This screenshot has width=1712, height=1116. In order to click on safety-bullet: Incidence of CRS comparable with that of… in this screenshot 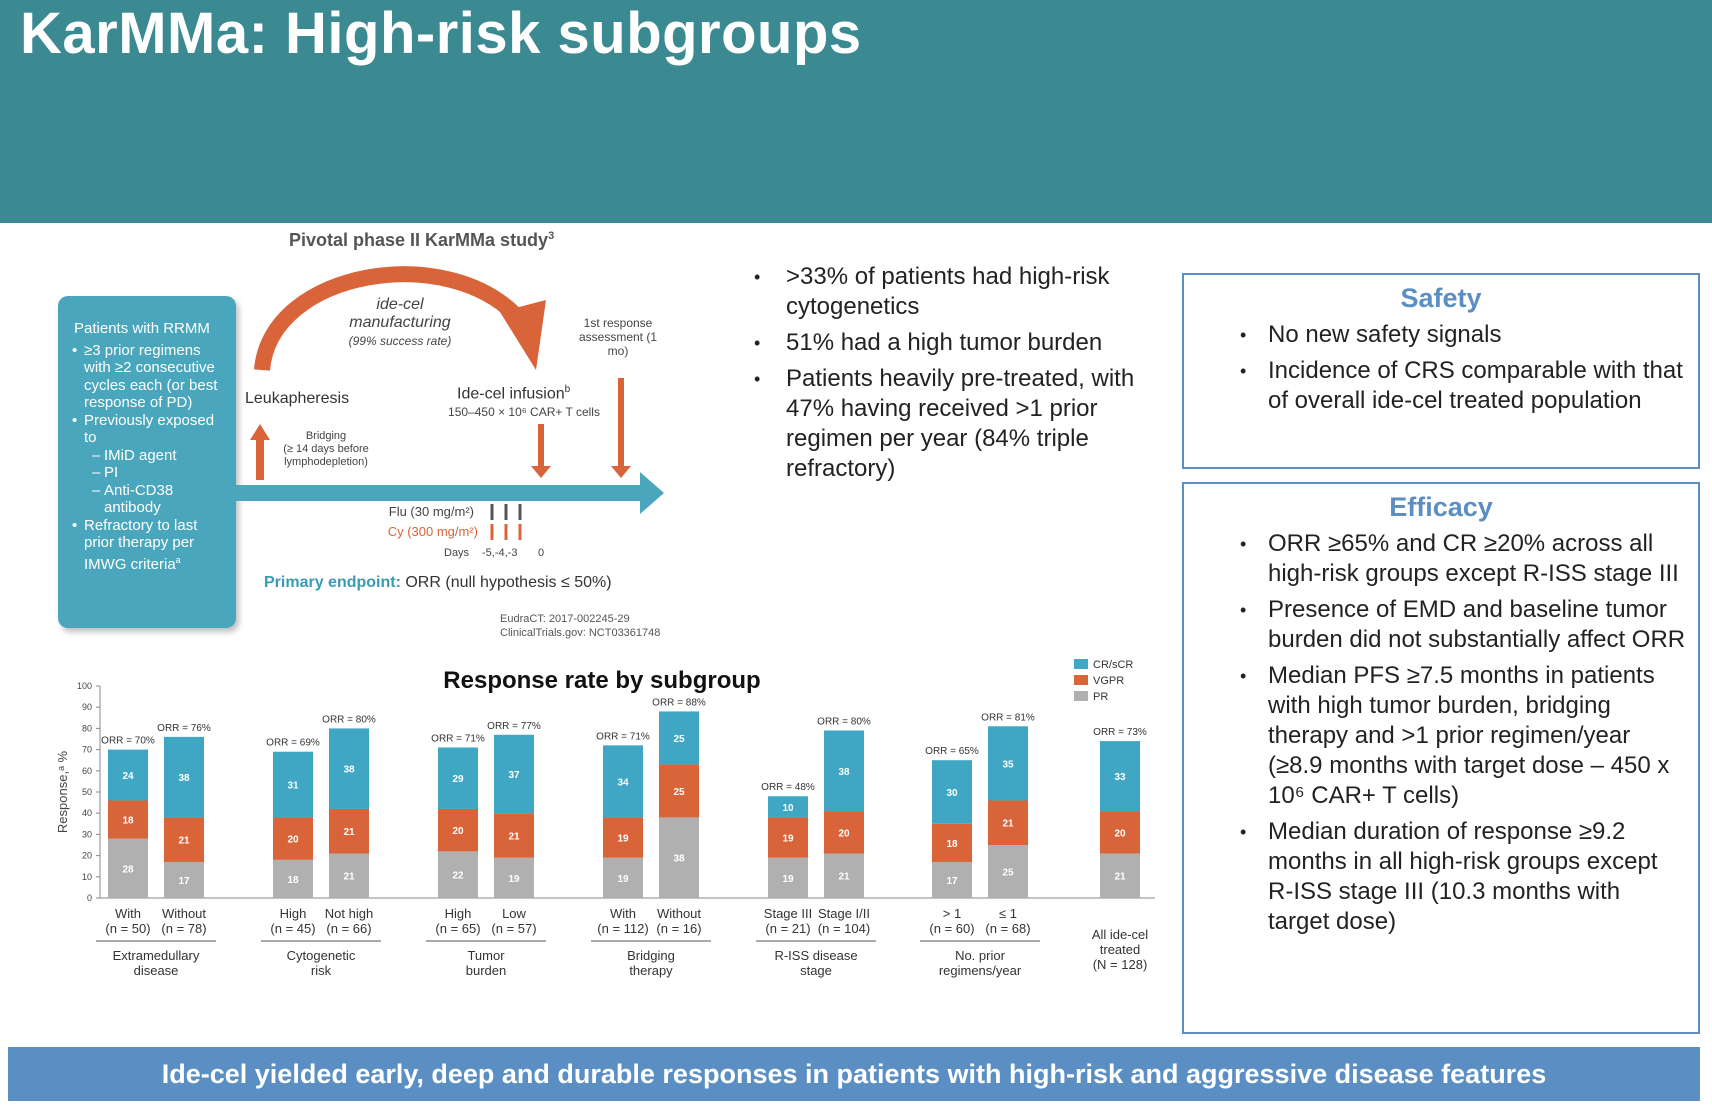, I will do `click(1441, 386)`.